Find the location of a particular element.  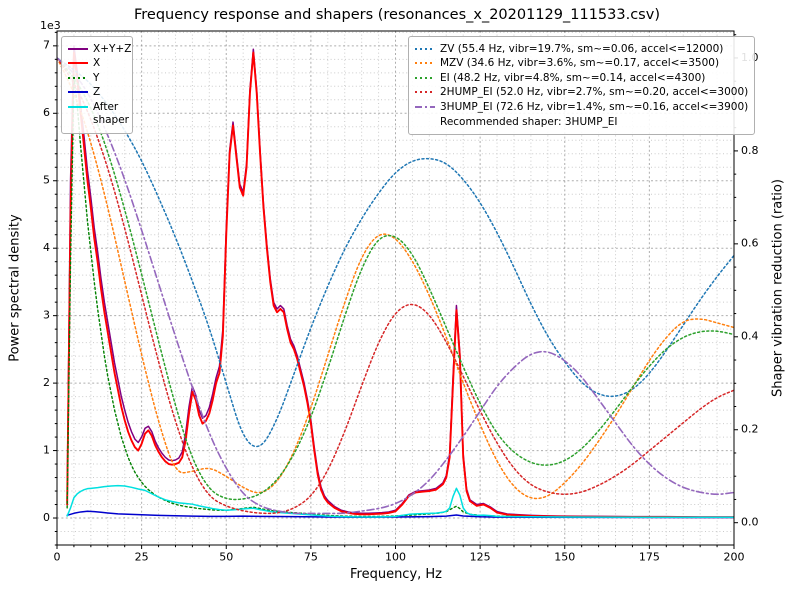

legend-item-label: After shaper is located at coordinates (111, 114).